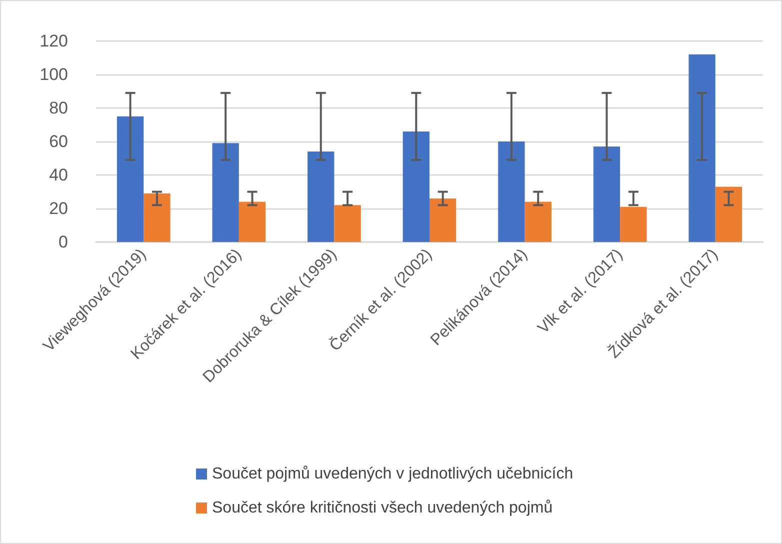 The height and width of the screenshot is (544, 782). Describe the element at coordinates (58, 208) in the screenshot. I see `y-tick-label: 20` at that location.